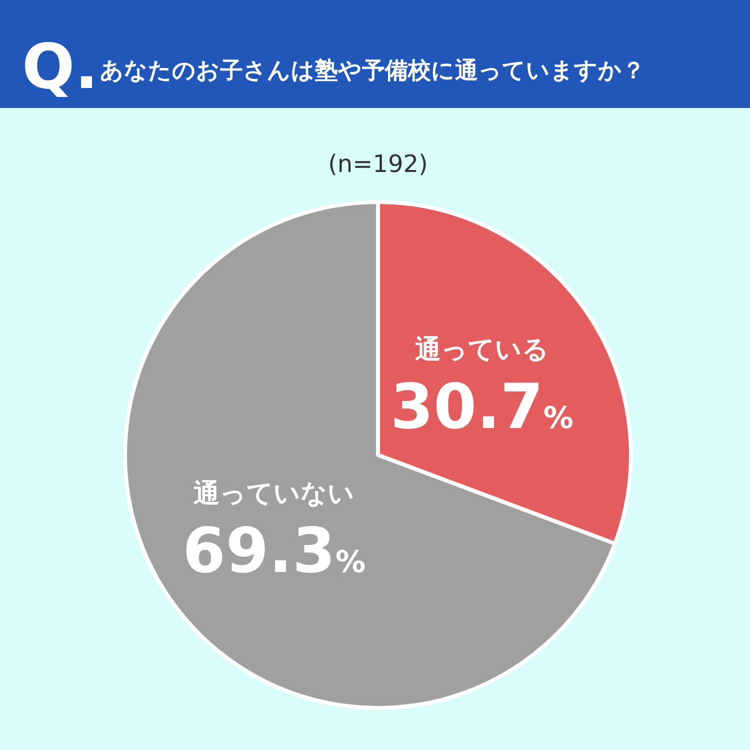 Image resolution: width=750 pixels, height=750 pixels. What do you see at coordinates (482, 406) in the screenshot?
I see `data-label: 30.7%` at bounding box center [482, 406].